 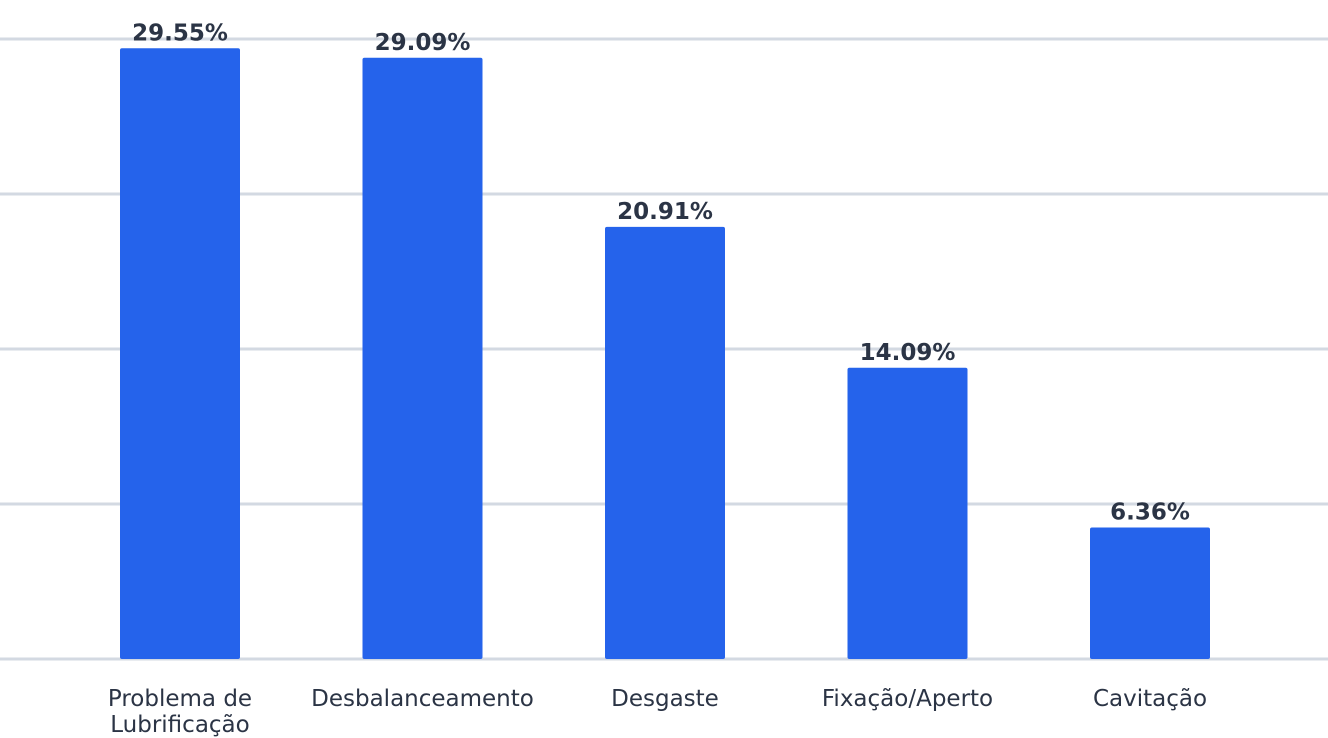 I want to click on data-label: 14.09%, so click(x=908, y=353).